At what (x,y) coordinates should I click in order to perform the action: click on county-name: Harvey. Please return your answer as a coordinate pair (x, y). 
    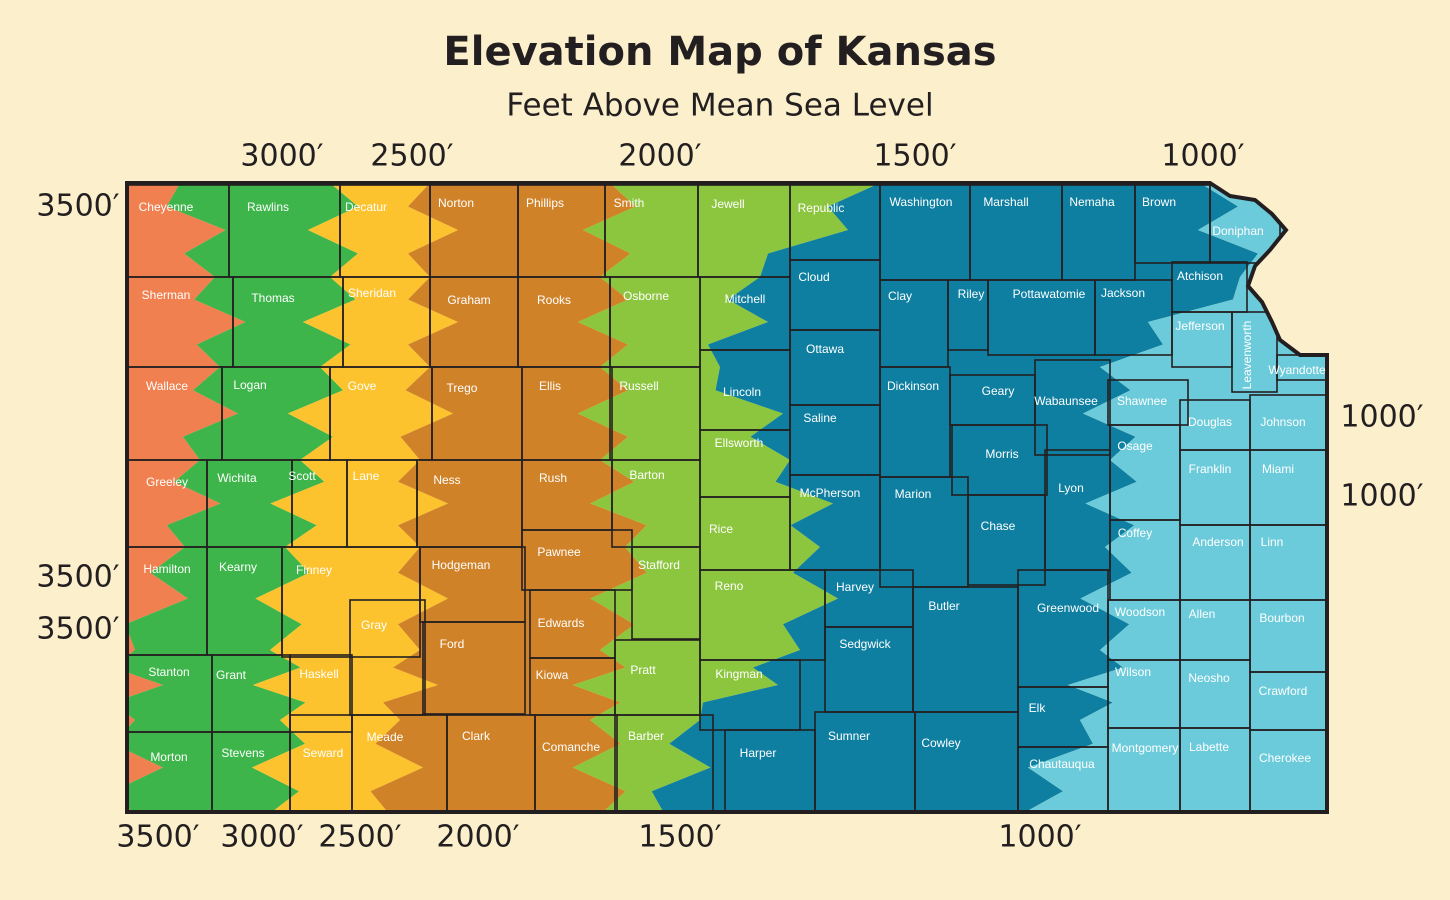
    Looking at the image, I should click on (855, 587).